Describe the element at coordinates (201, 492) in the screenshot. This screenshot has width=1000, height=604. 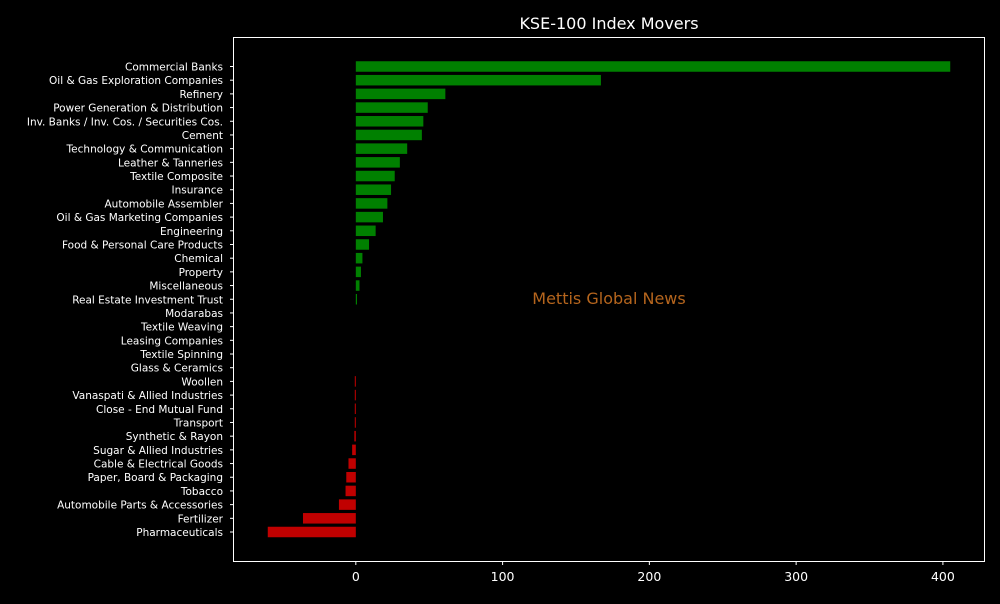
I see `y-tick-label: Tobacco` at that location.